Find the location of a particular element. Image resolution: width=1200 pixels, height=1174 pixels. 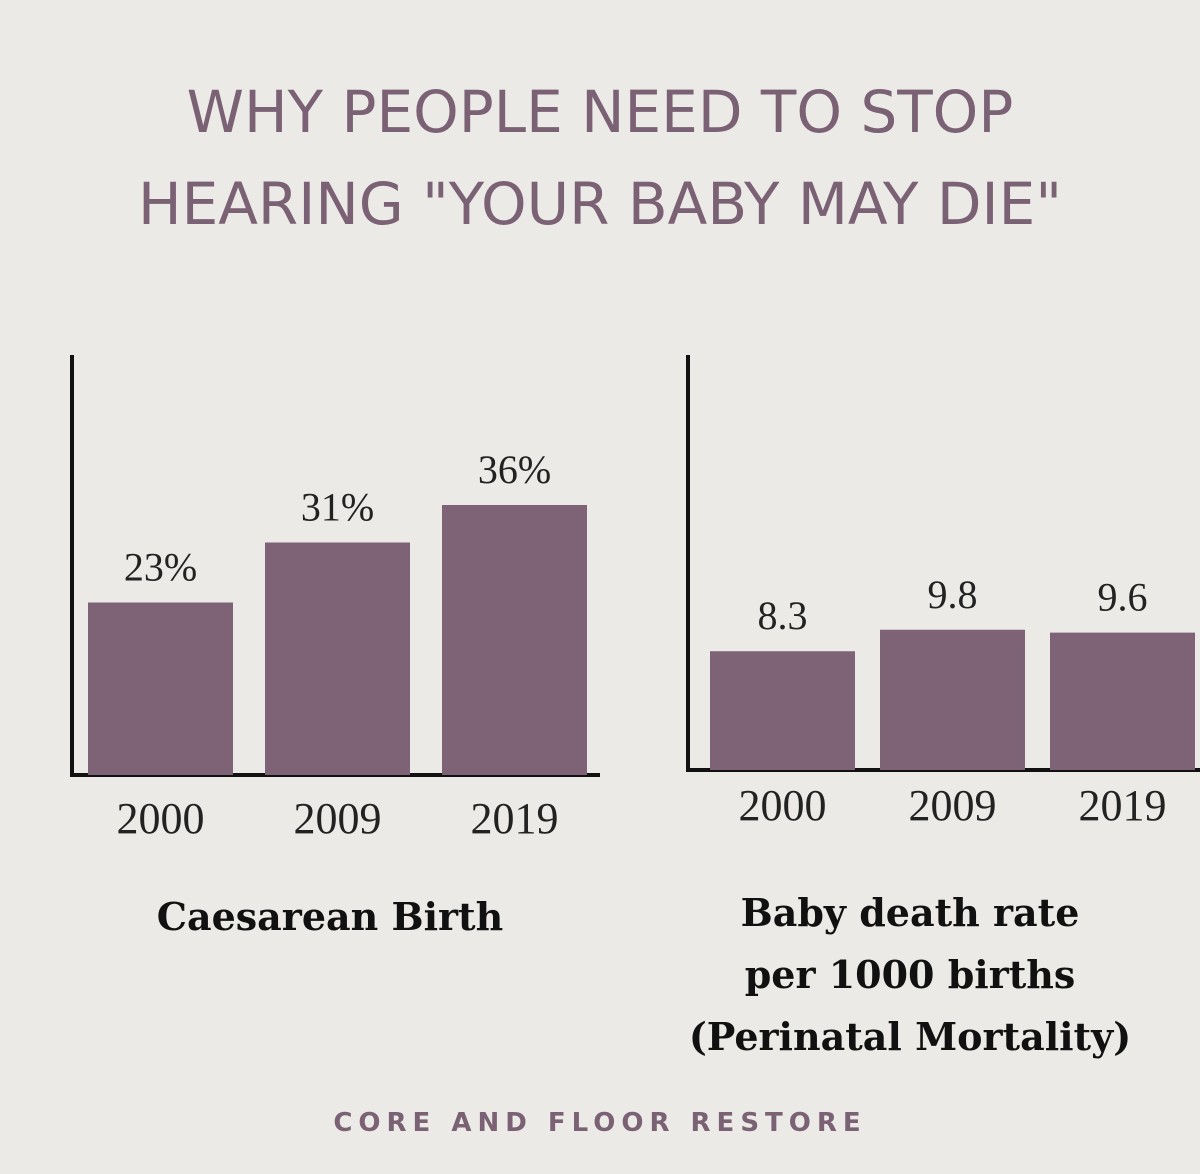

brand-footer: CORE AND FLOOR RESTORE is located at coordinates (600, 1123).